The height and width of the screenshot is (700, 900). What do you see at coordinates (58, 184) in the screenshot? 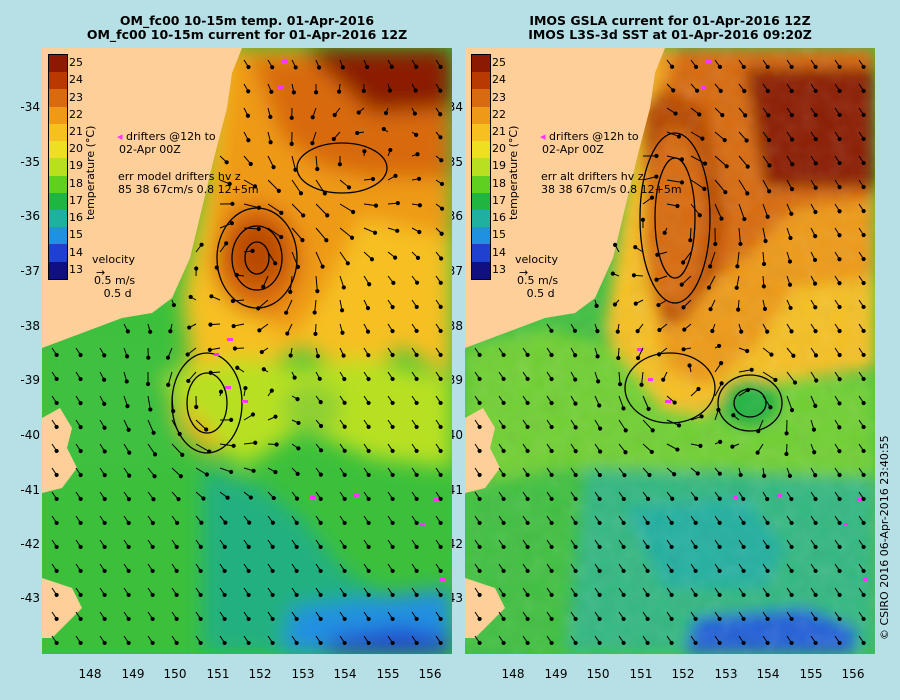
I see `colorbar-segment` at bounding box center [58, 184].